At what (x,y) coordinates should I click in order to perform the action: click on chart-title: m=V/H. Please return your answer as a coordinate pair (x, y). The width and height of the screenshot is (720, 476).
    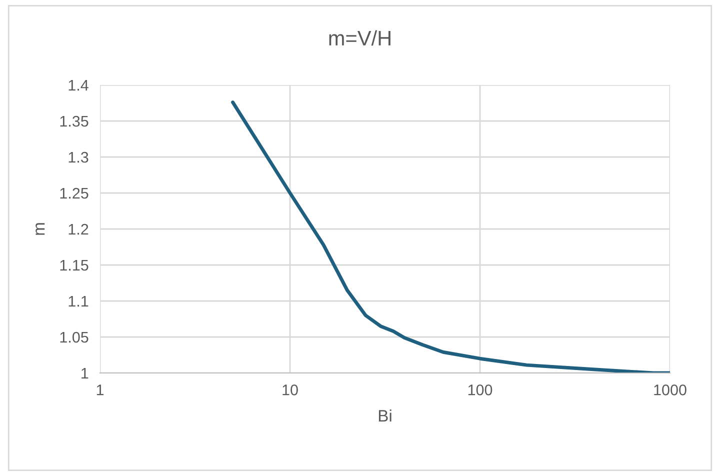
    Looking at the image, I should click on (359, 38).